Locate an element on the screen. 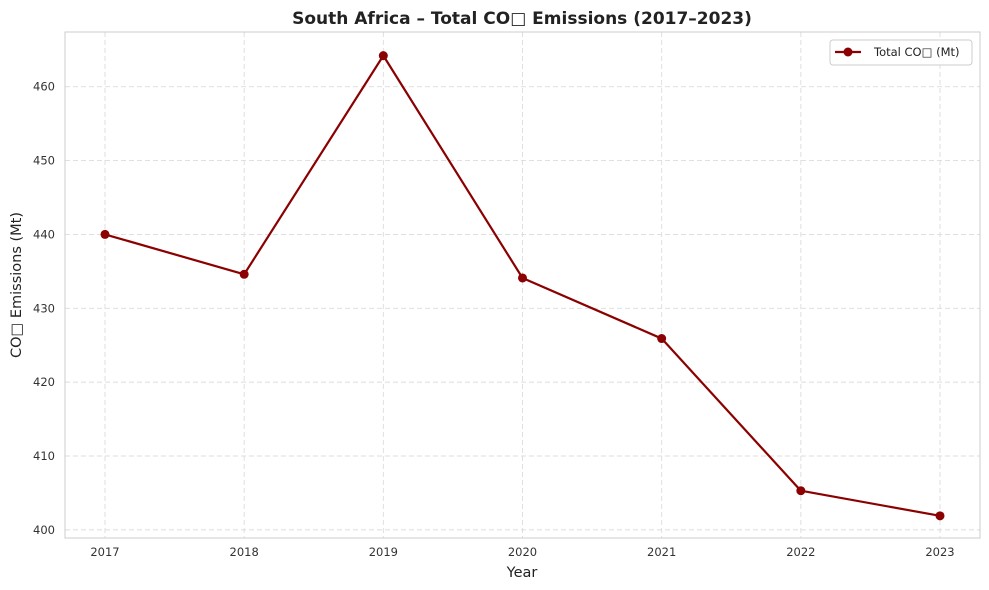 This screenshot has width=989, height=590. legend-entry-label: Total CO□ (Mt) is located at coordinates (916, 52).